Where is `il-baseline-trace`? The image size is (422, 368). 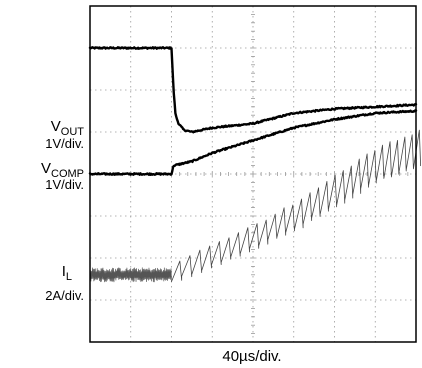 il-baseline-trace is located at coordinates (130, 275).